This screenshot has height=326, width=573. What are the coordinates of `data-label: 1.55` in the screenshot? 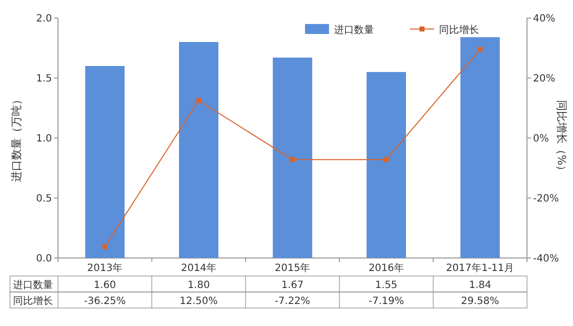 It's located at (386, 285).